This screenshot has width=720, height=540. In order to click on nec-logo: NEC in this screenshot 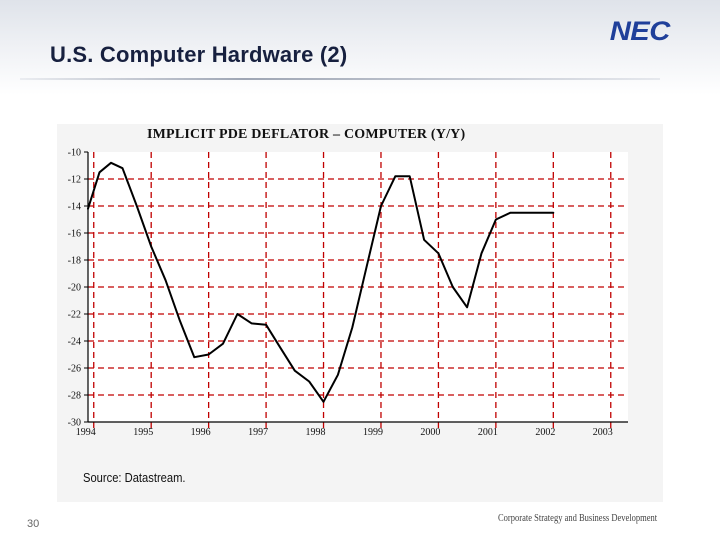, I will do `click(639, 31)`.